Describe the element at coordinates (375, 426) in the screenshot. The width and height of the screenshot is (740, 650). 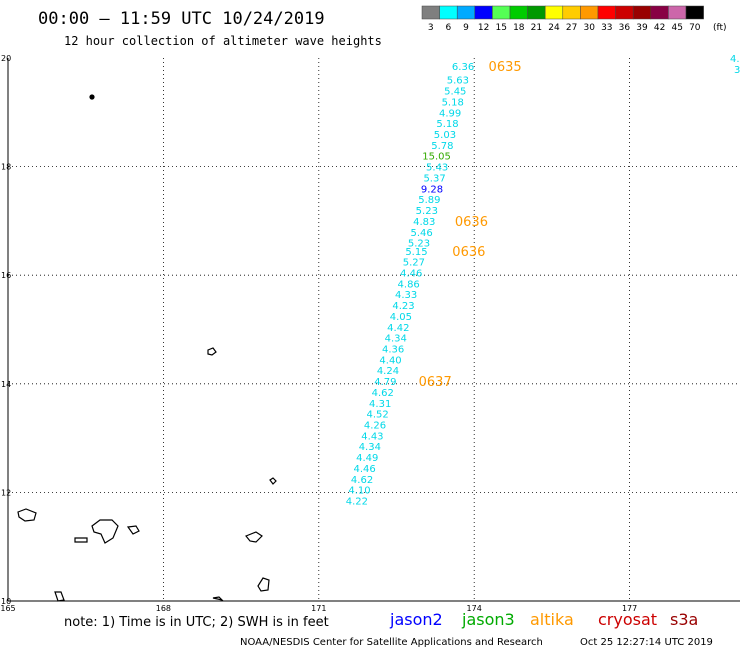
I see `wave-height-reading: 4.26` at that location.